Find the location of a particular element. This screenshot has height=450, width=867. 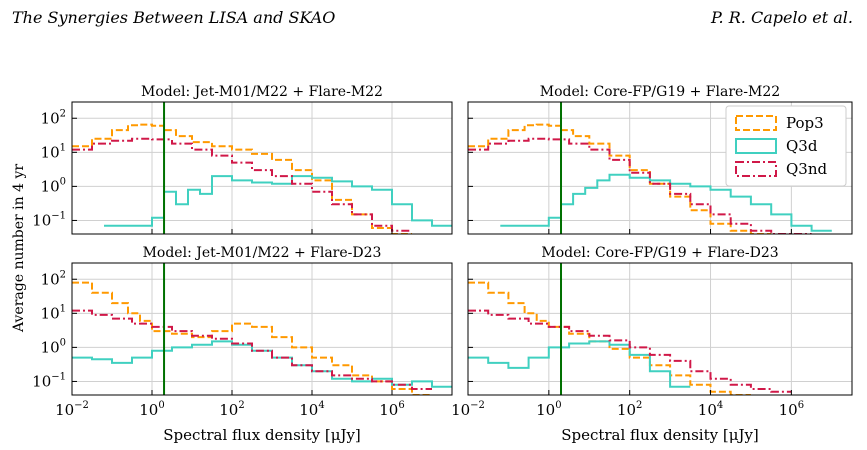

panel-title: Model: Jet-M01/M22 + Flare-D23 is located at coordinates (262, 253).